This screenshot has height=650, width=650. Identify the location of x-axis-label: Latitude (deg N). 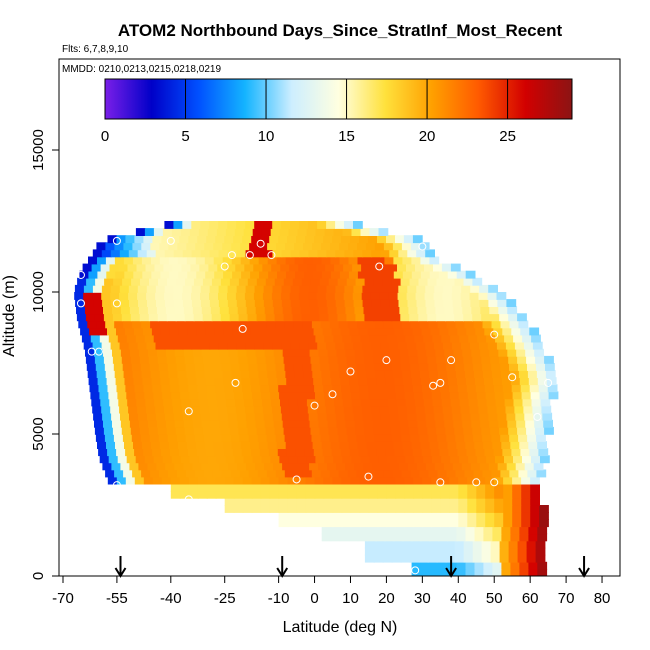
(340, 627).